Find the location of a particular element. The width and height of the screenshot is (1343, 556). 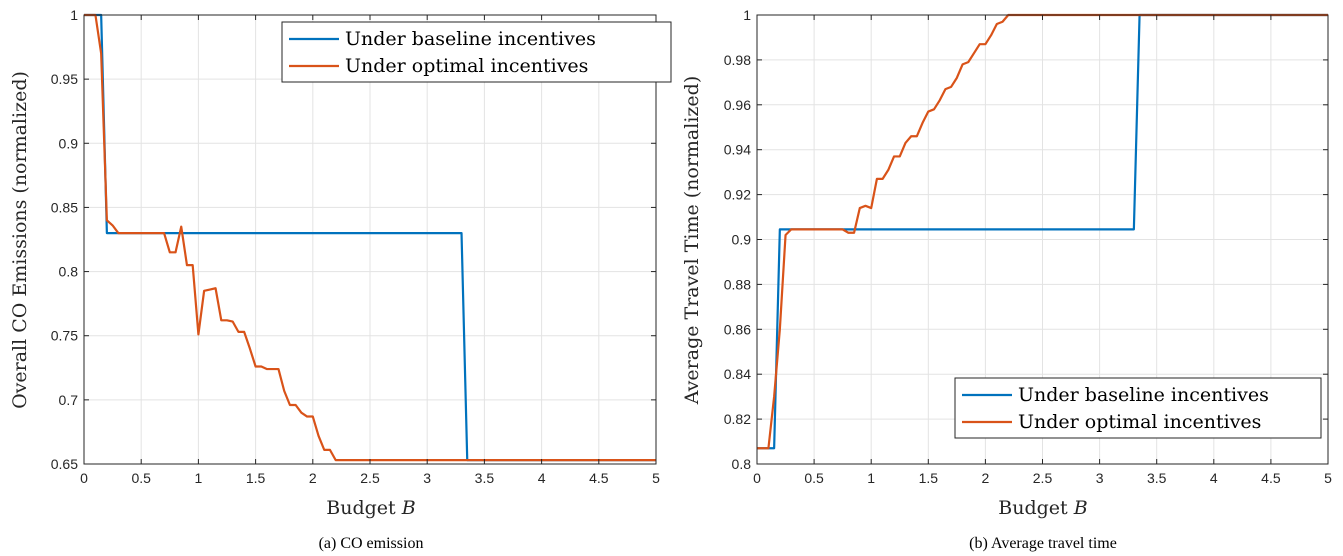

y-tick-label: 0.95 is located at coordinates (64, 79).